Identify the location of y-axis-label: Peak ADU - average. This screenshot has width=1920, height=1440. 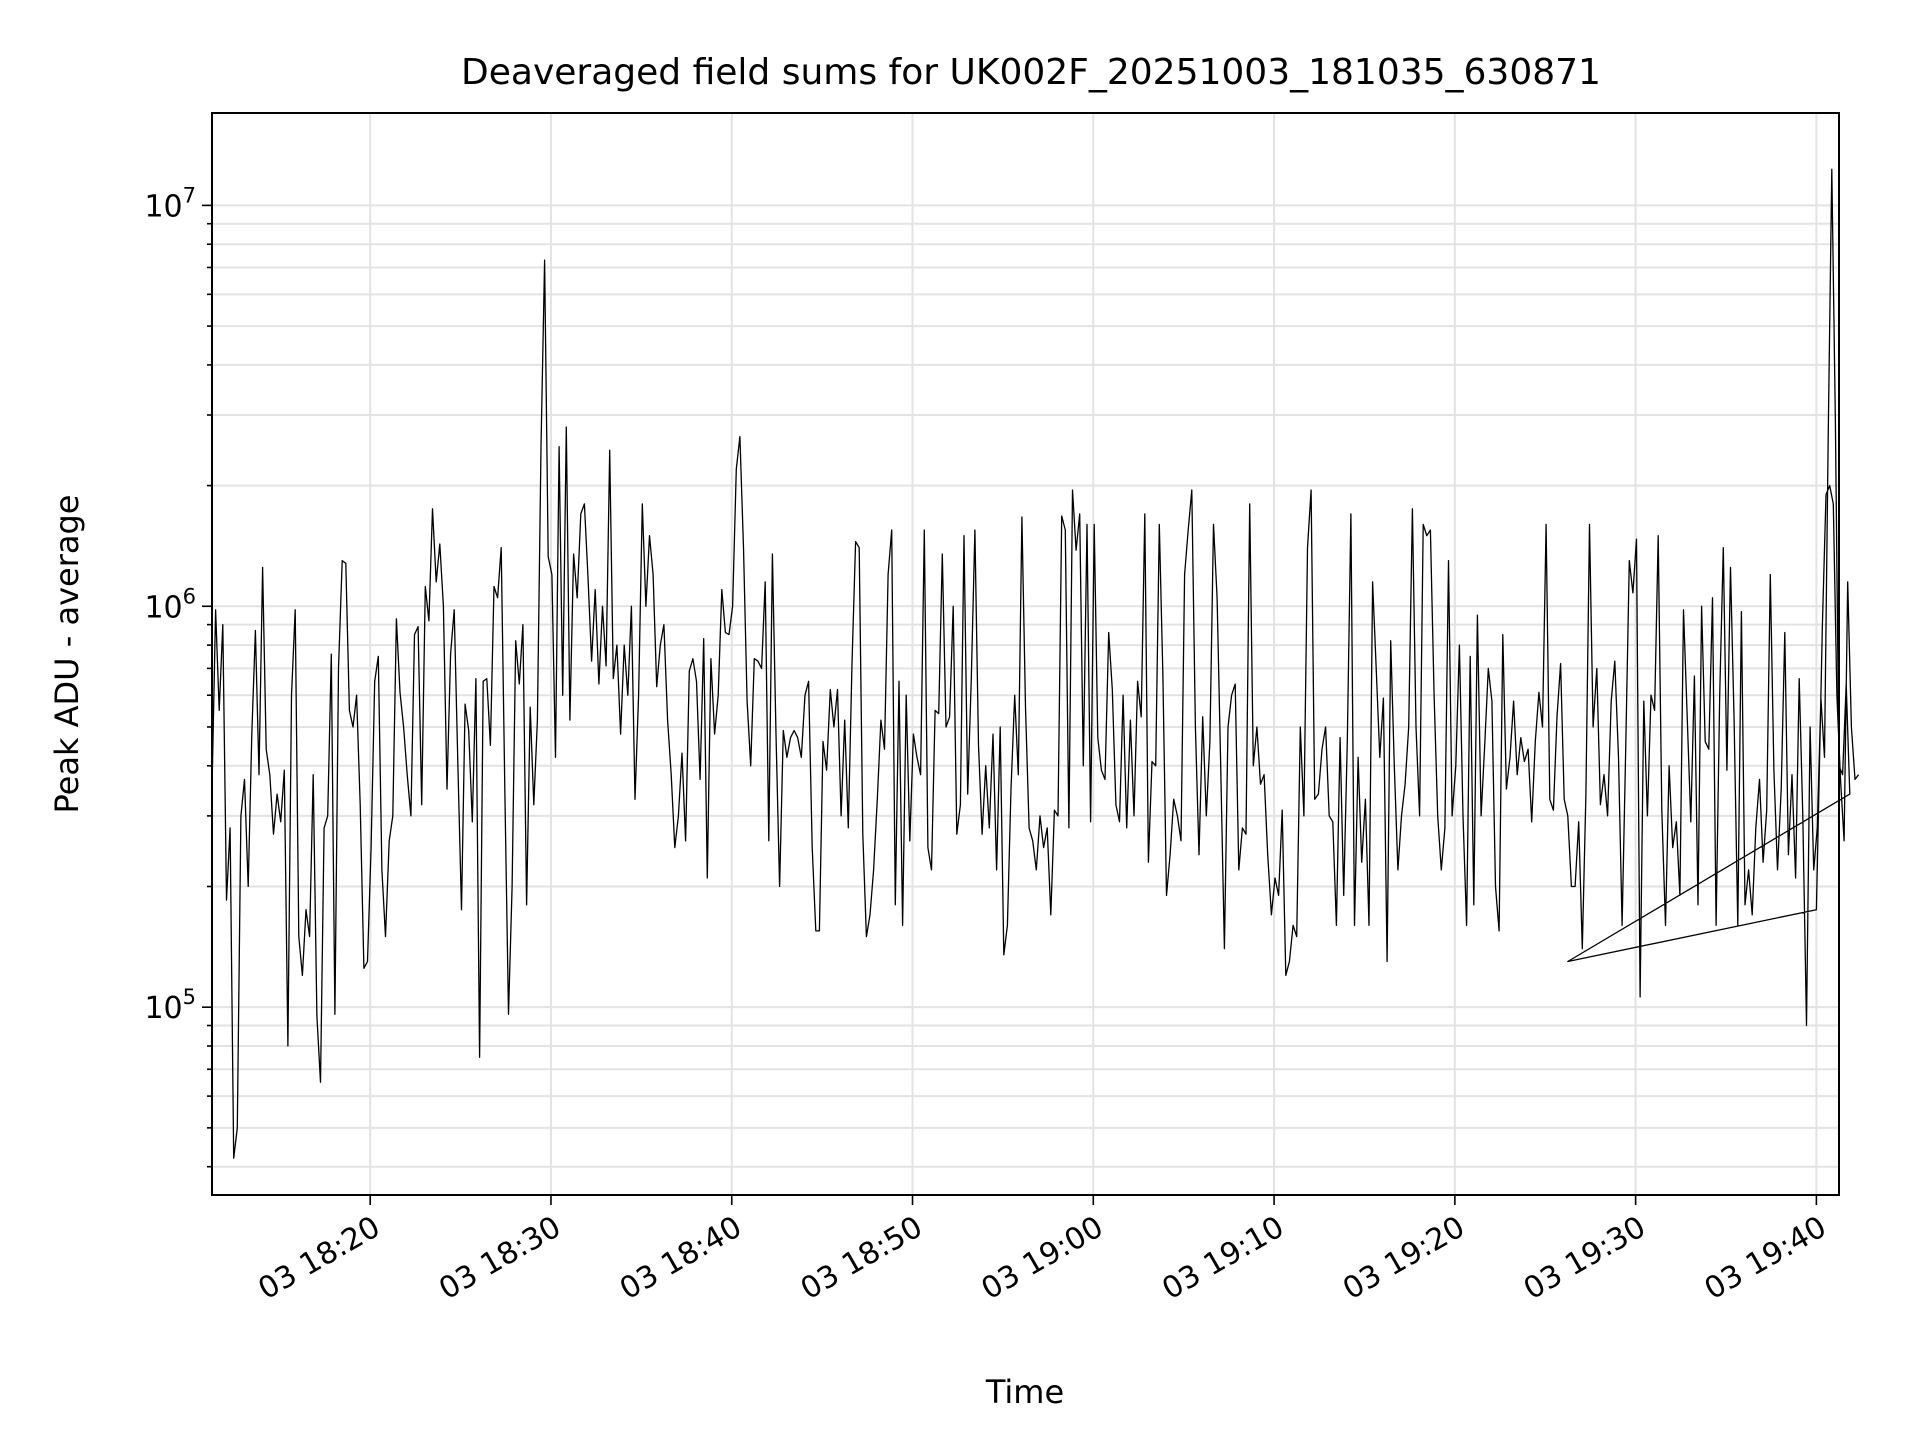
(67, 654).